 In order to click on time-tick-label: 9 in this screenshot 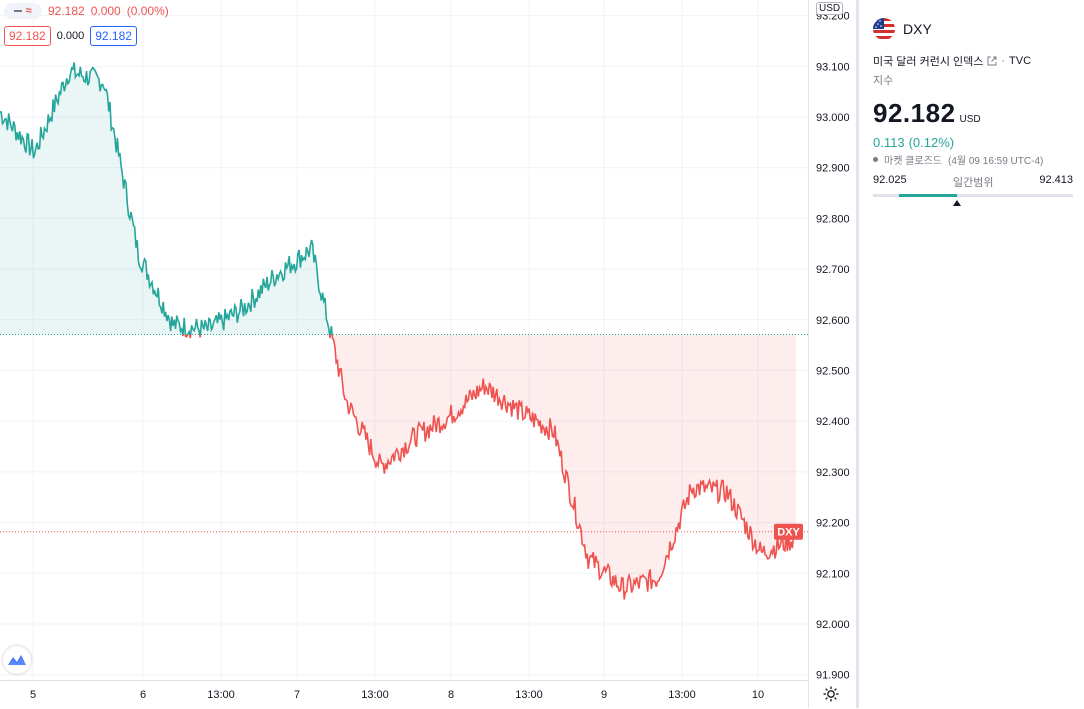, I will do `click(604, 695)`.